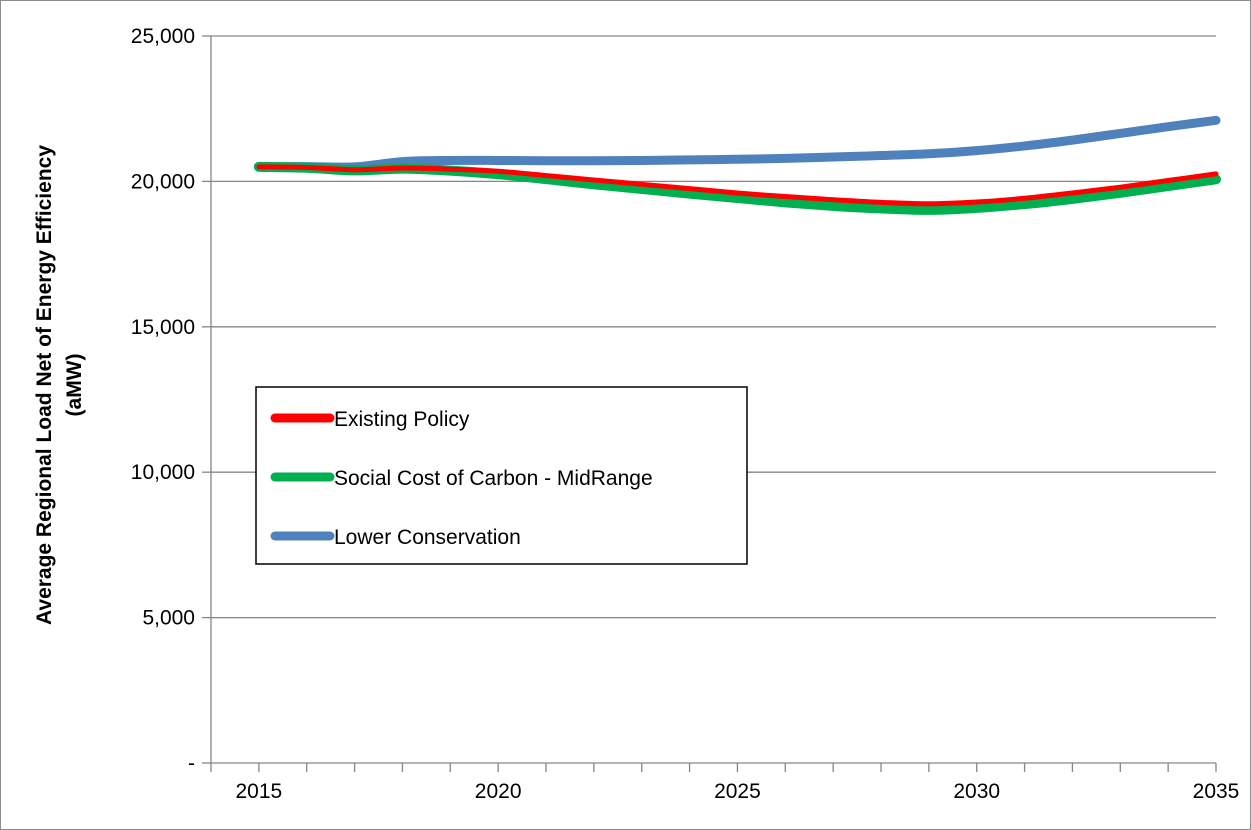  I want to click on series-line-social-cost-of-carbon-midrange, so click(737, 188).